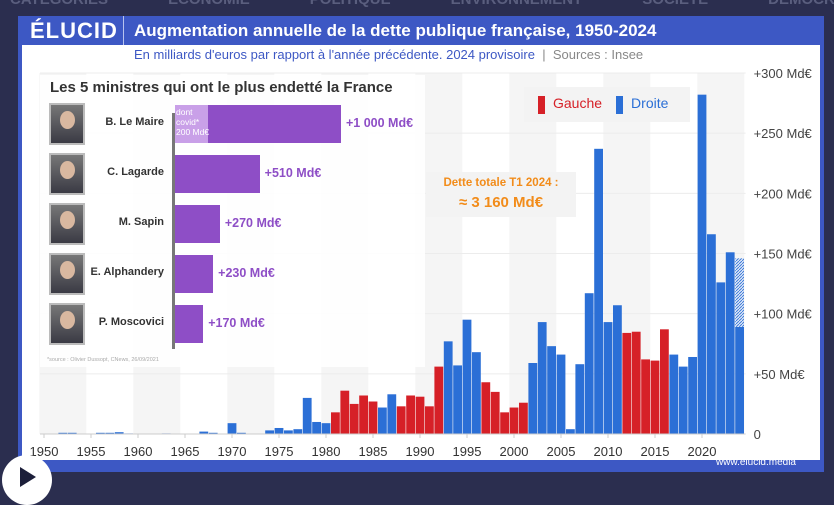  I want to click on annotation-label: Dette totale T1 2024 :, so click(501, 183).